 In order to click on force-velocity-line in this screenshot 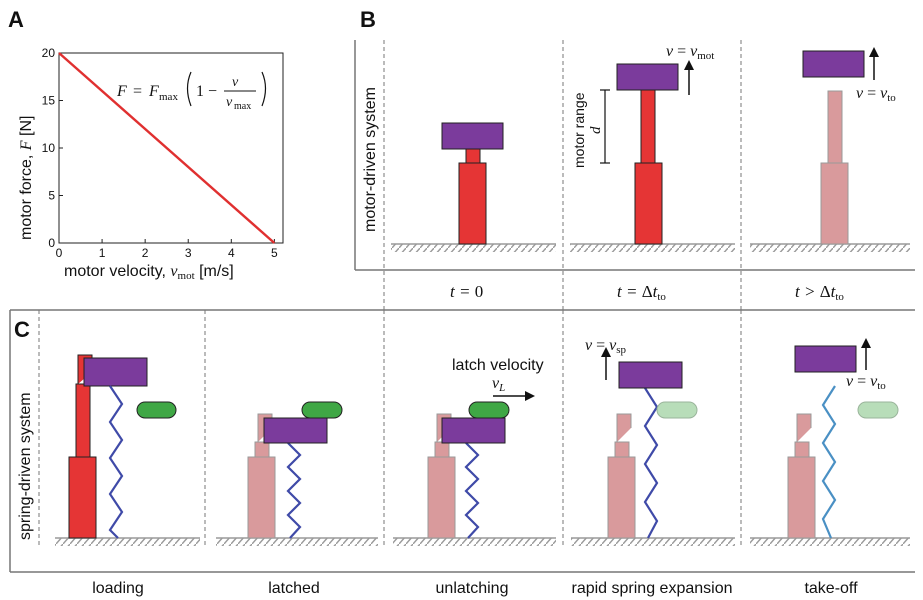, I will do `click(167, 148)`.